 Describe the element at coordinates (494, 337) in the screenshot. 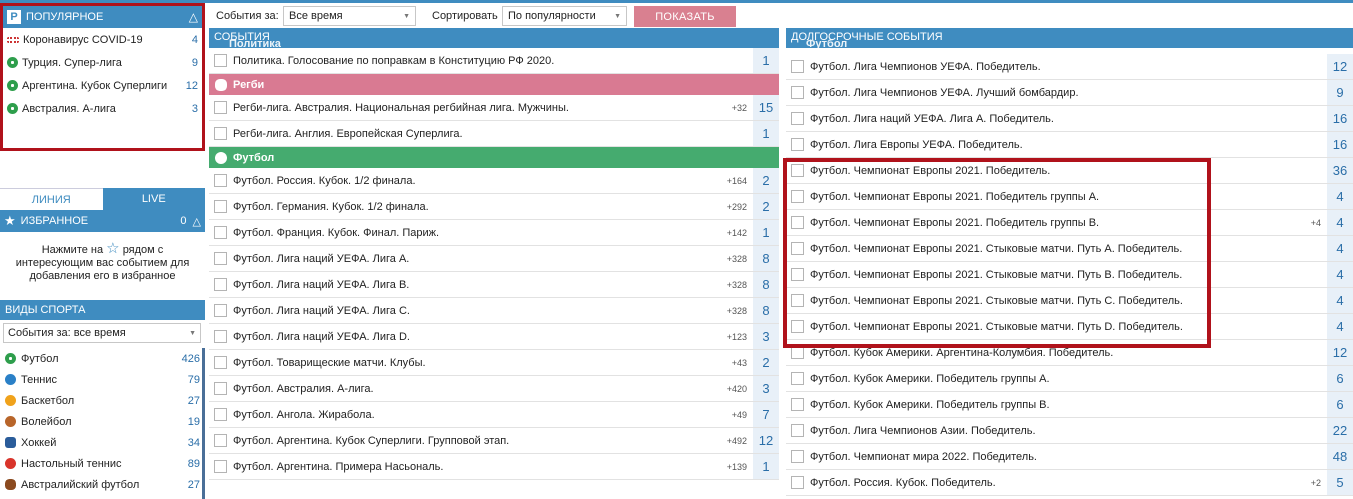

I see `event-row: Футбол. Лига наций УЕФА. Лига D. +123 3` at that location.